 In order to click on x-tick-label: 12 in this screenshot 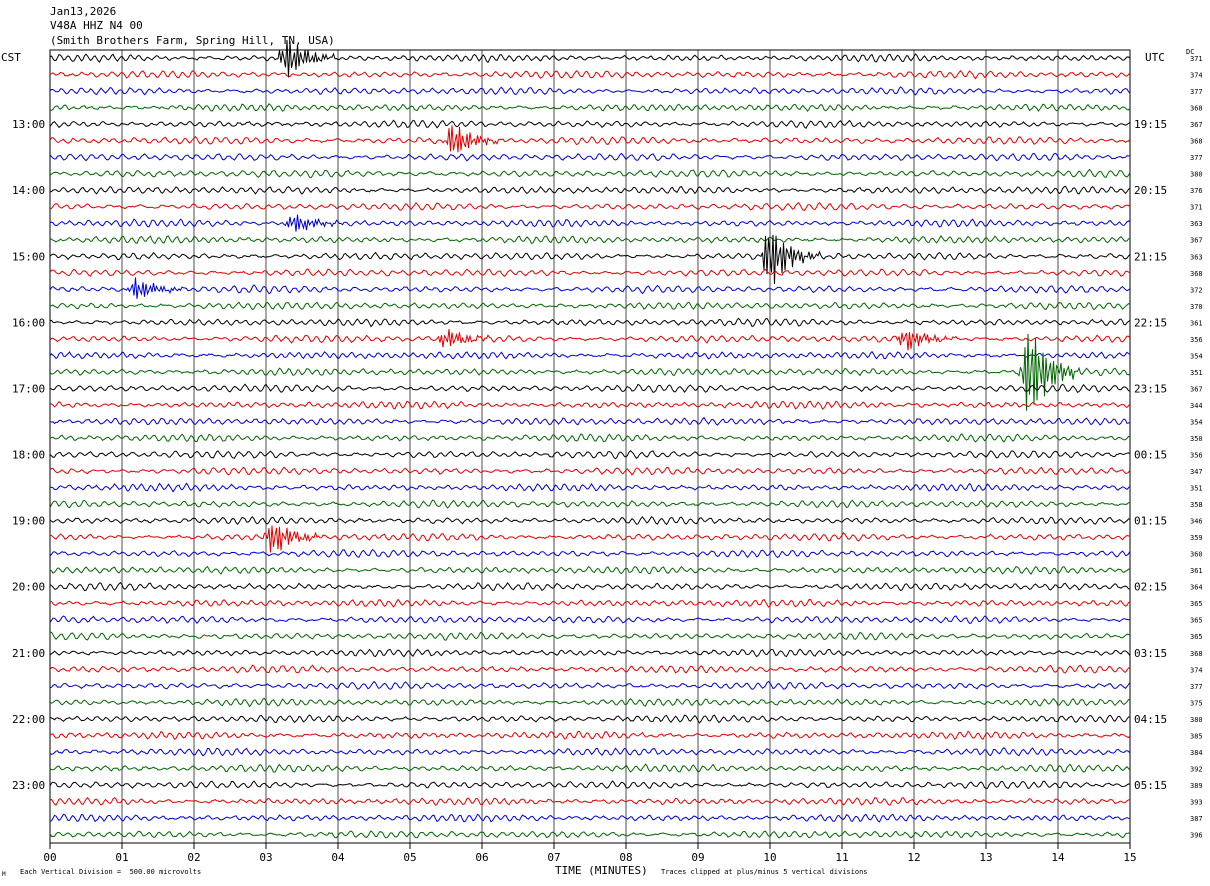, I will do `click(913, 857)`.